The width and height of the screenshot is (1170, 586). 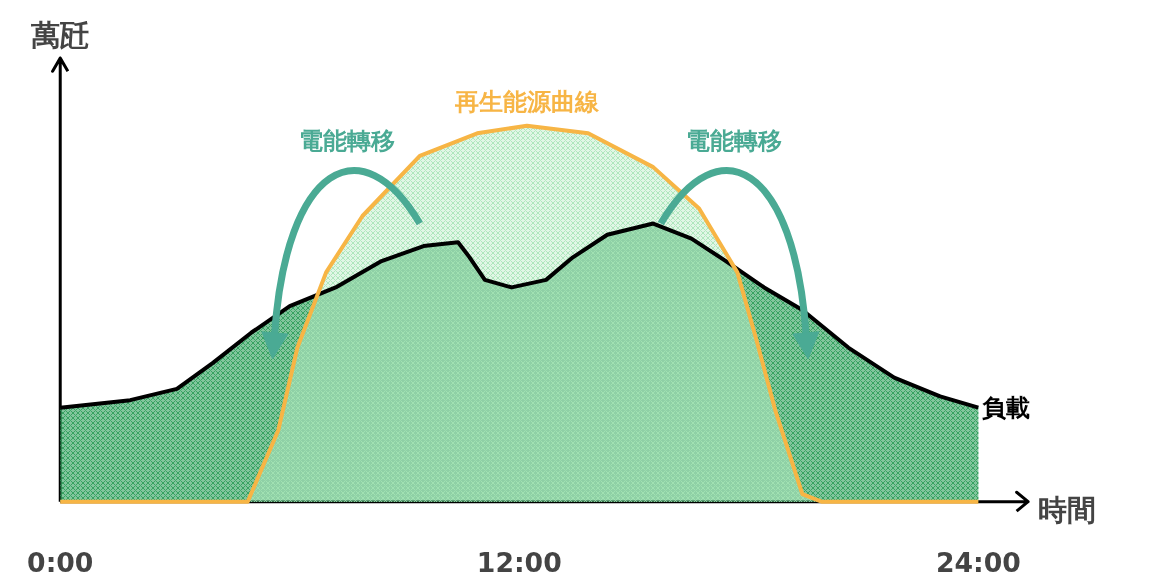 I want to click on series-label: 負載, so click(x=1006, y=407).